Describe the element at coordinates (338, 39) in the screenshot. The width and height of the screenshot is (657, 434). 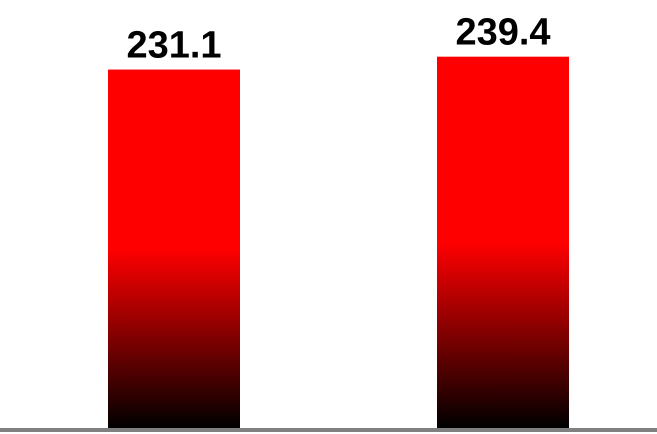
I see `data-labels-group: 231.1 239.4` at that location.